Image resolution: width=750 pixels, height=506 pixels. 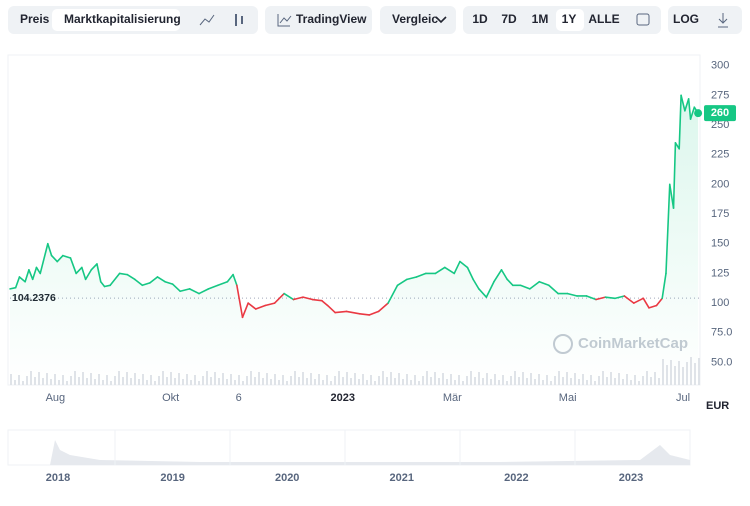 What do you see at coordinates (723, 20) in the screenshot?
I see `download-icon` at bounding box center [723, 20].